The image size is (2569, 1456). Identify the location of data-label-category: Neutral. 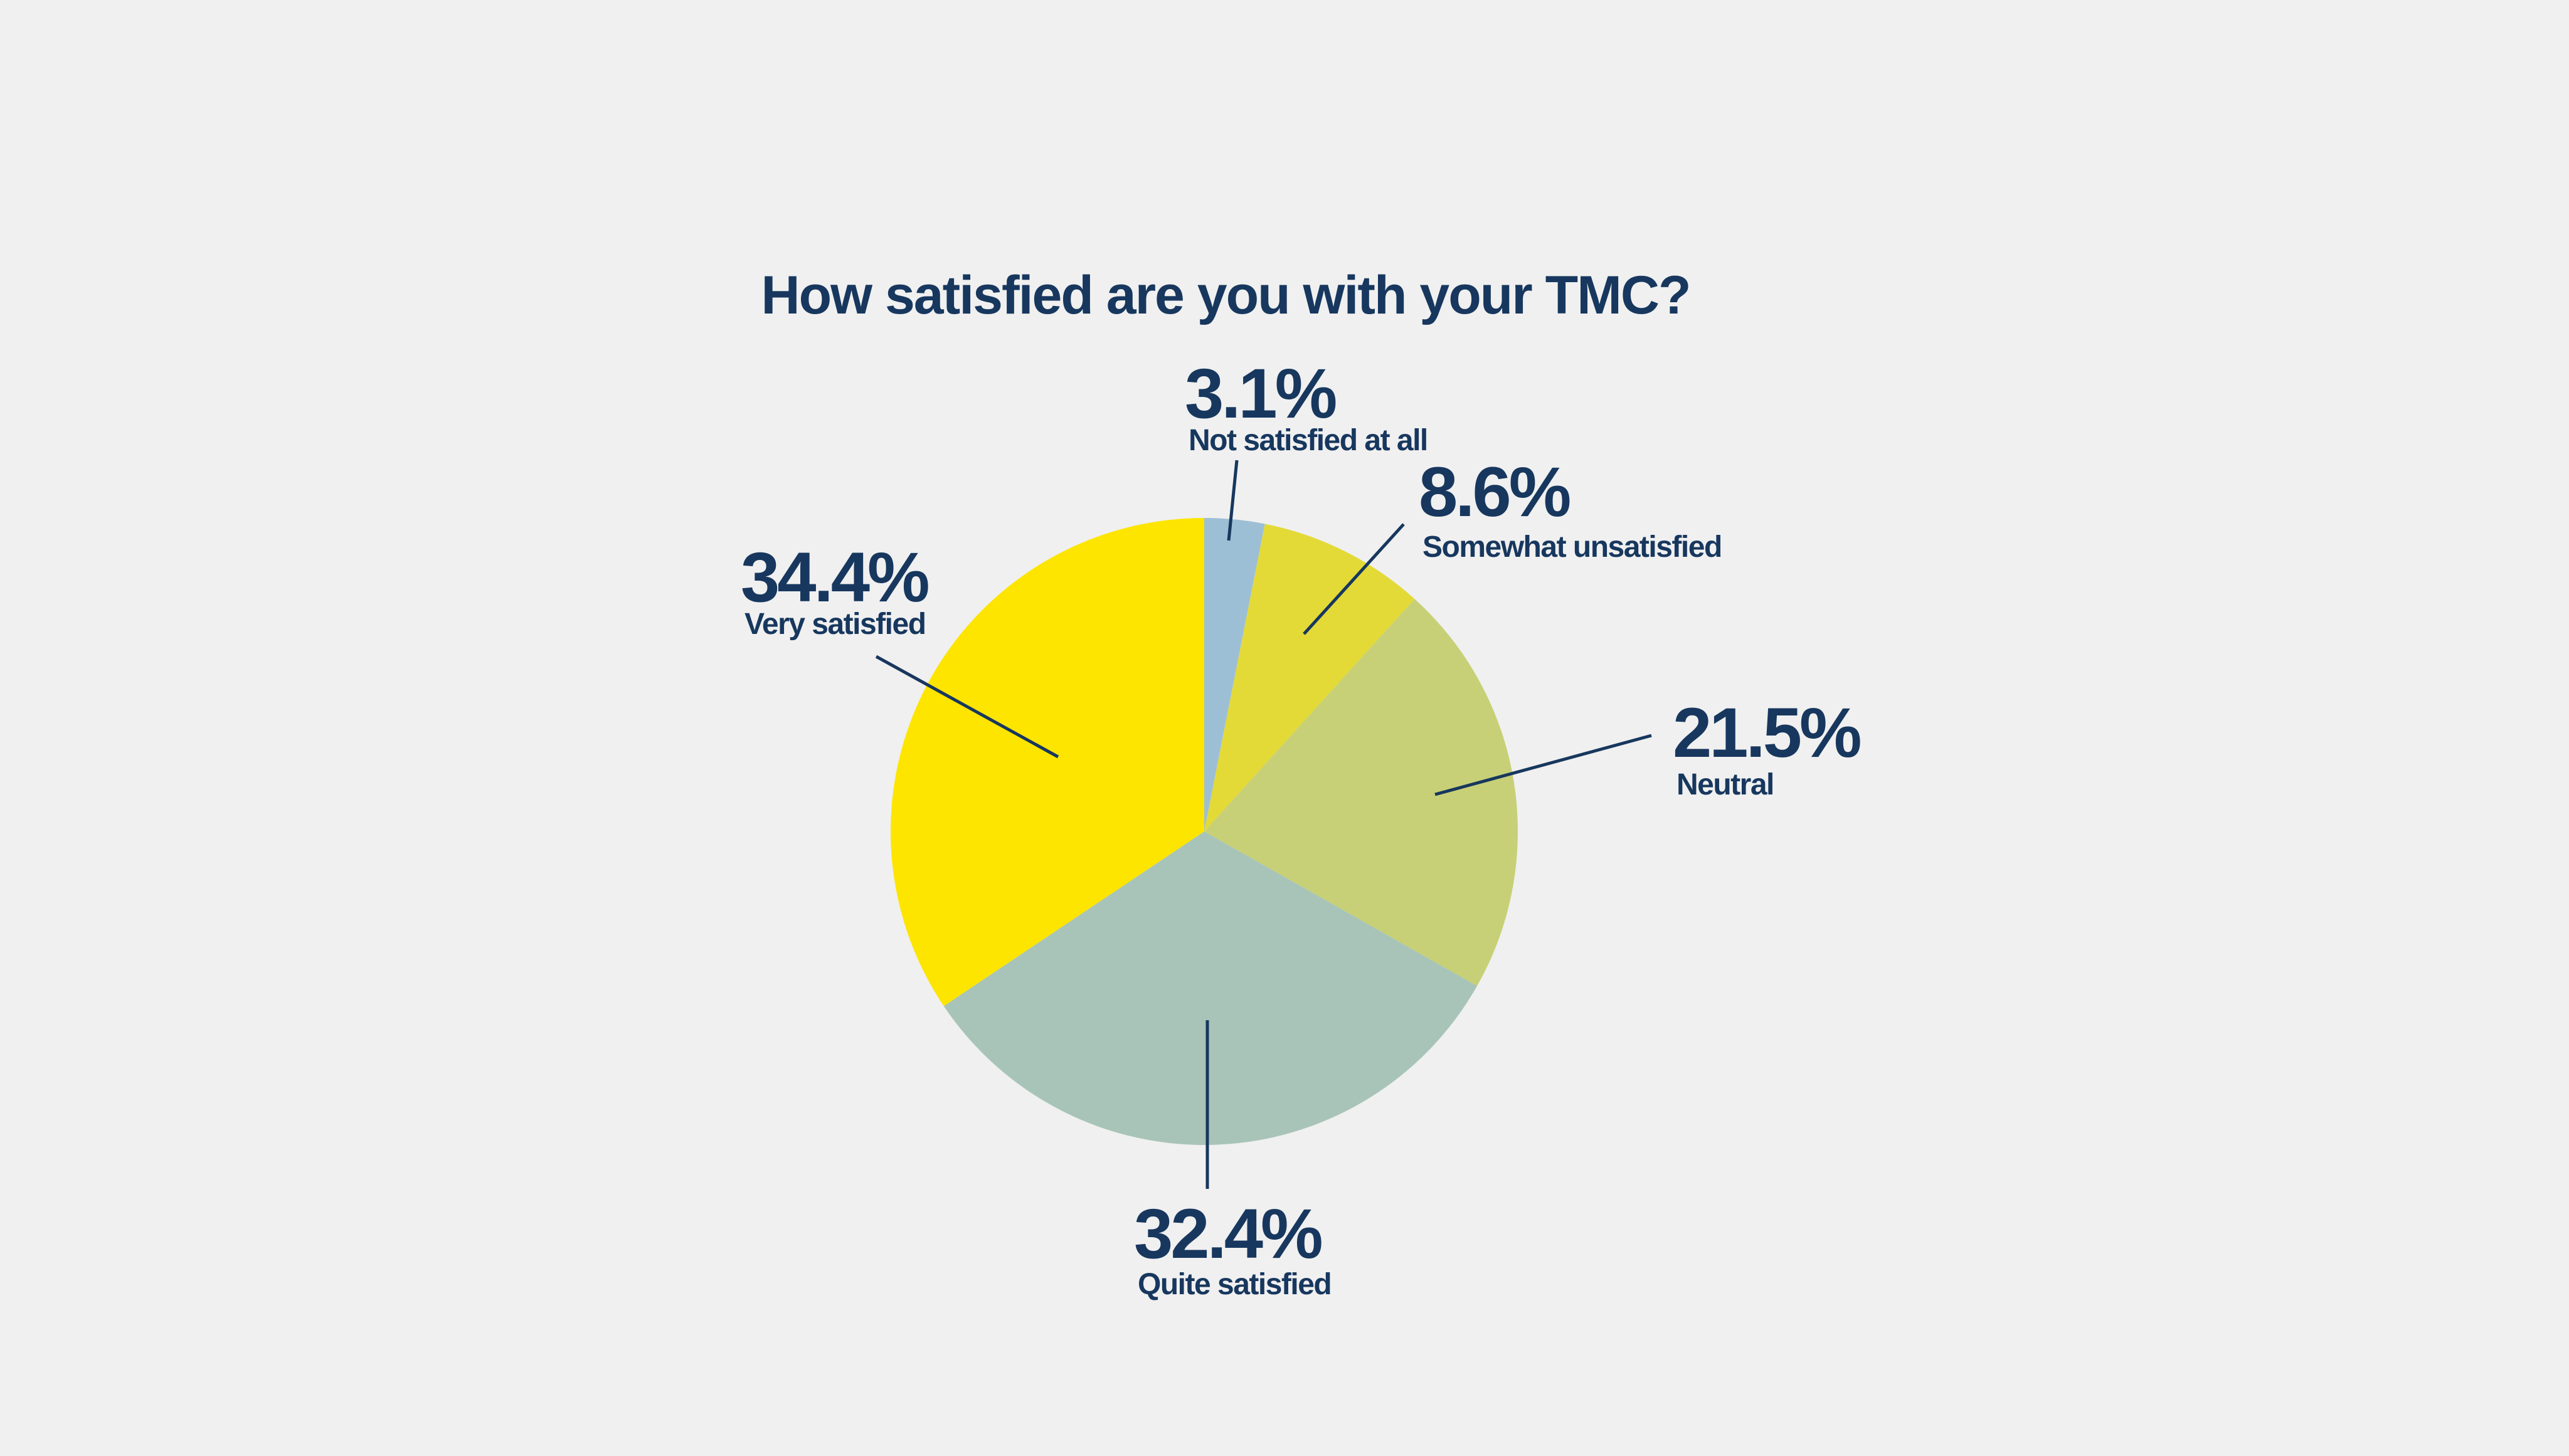
(1725, 785).